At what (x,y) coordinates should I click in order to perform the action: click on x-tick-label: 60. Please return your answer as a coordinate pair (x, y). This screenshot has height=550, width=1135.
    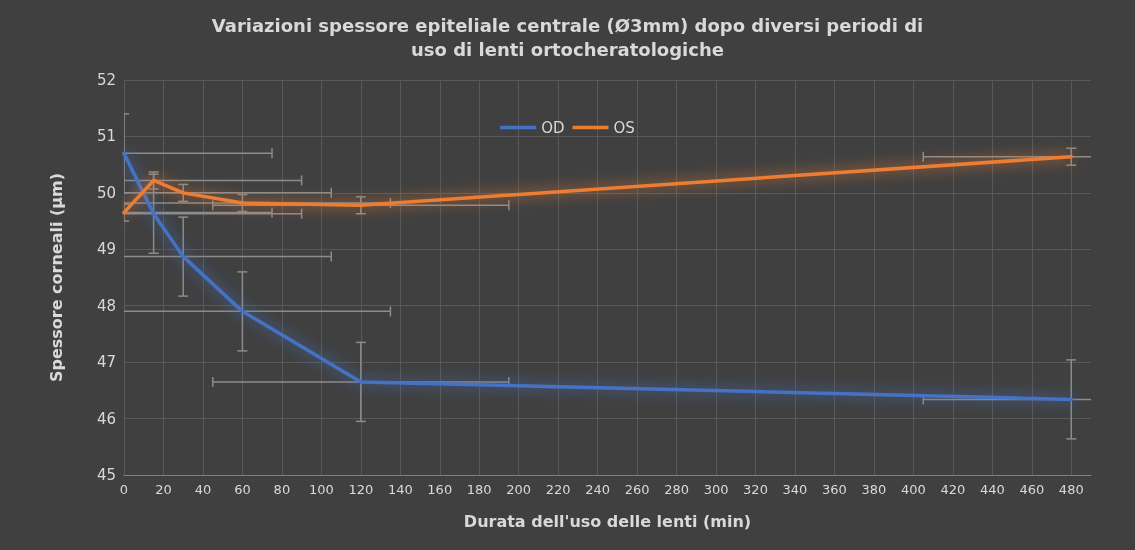
    Looking at the image, I should click on (242, 489).